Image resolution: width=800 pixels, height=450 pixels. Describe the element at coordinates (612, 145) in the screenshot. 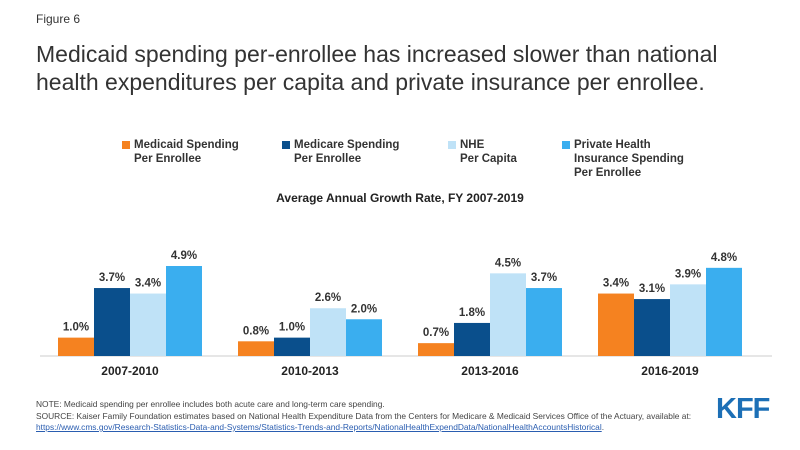

I see `legend-label-line: Private Health` at that location.